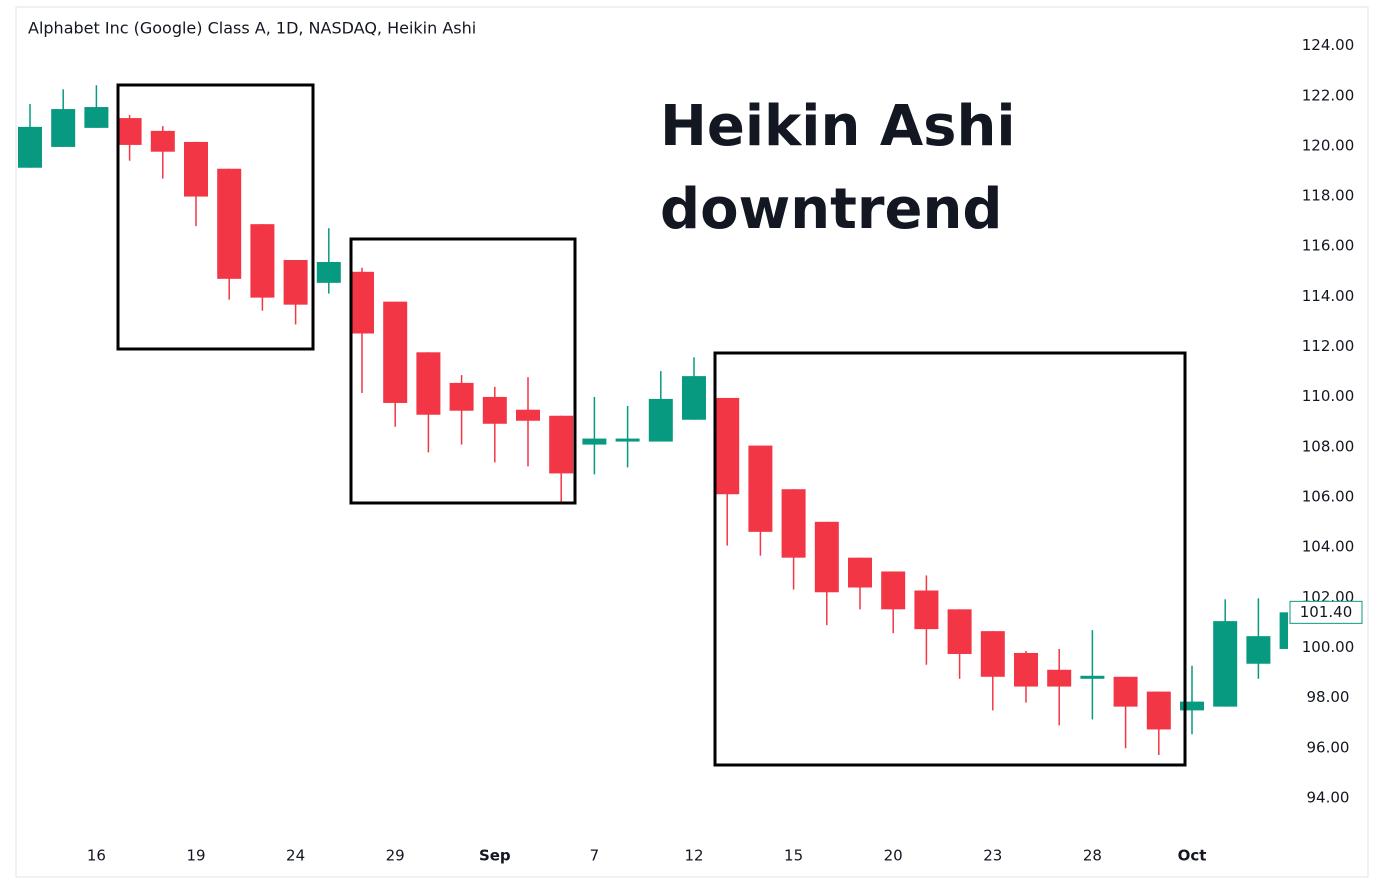 The width and height of the screenshot is (1384, 894). I want to click on annotation: Heikin Ashi, so click(838, 126).